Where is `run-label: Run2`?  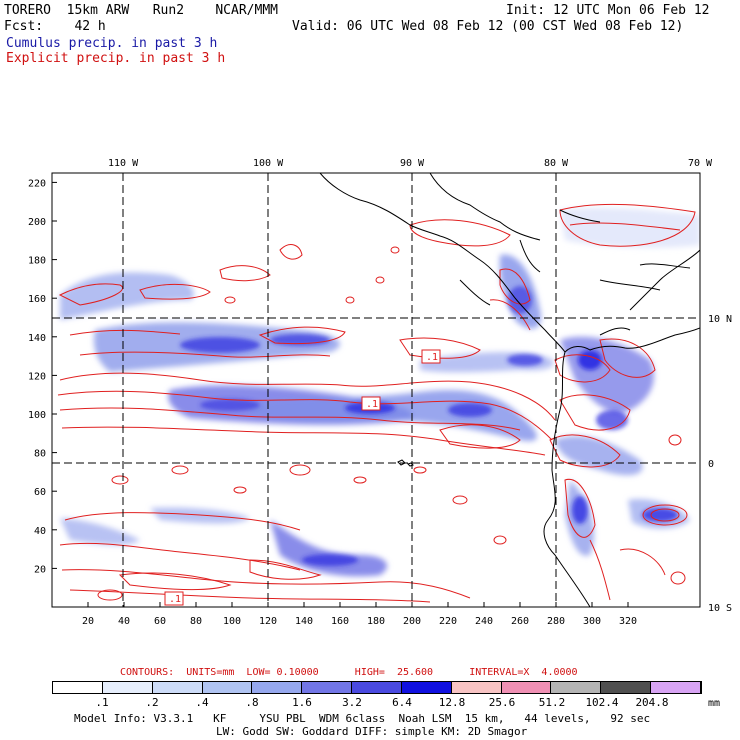 run-label: Run2 is located at coordinates (168, 10).